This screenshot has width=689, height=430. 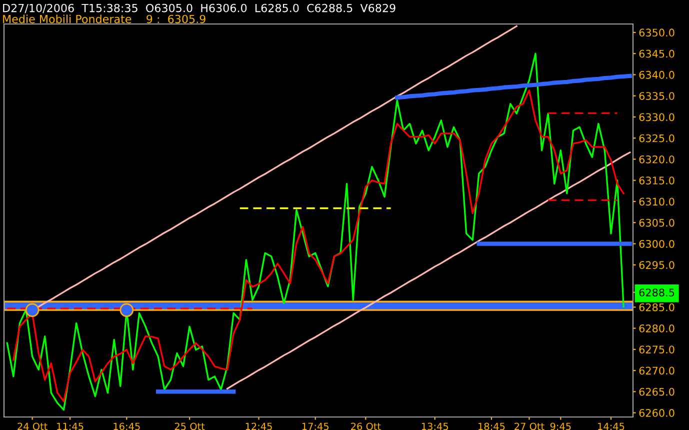 What do you see at coordinates (513, 87) in the screenshot?
I see `line-series` at bounding box center [513, 87].